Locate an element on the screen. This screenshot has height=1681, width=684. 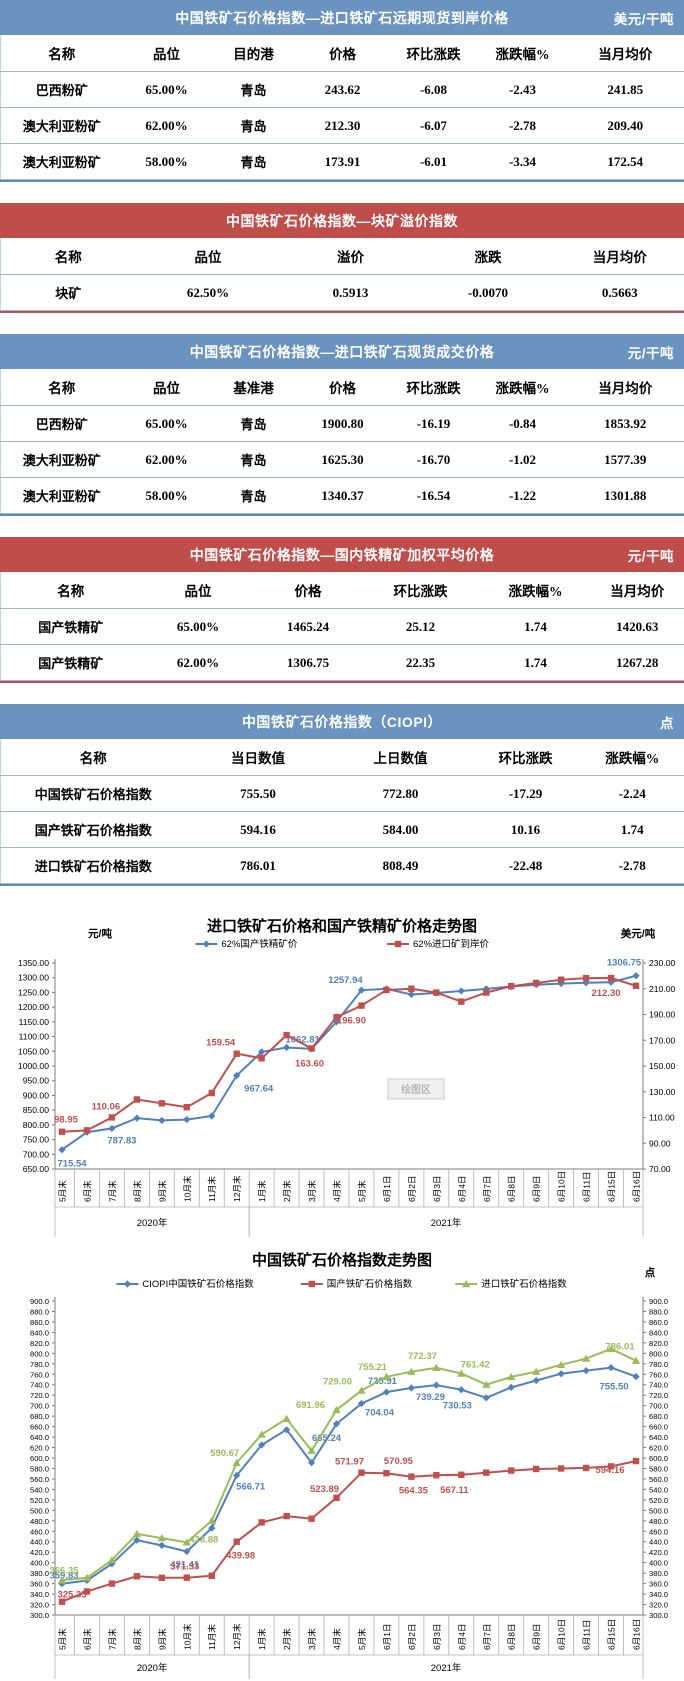
data-point-label: 438.88 is located at coordinates (203, 1539).